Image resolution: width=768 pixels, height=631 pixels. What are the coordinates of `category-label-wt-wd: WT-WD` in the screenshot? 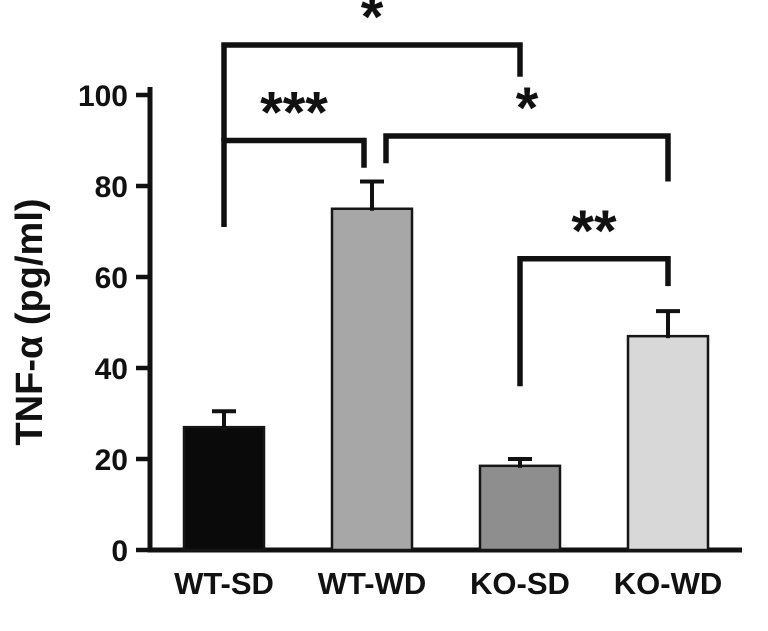 It's located at (372, 583).